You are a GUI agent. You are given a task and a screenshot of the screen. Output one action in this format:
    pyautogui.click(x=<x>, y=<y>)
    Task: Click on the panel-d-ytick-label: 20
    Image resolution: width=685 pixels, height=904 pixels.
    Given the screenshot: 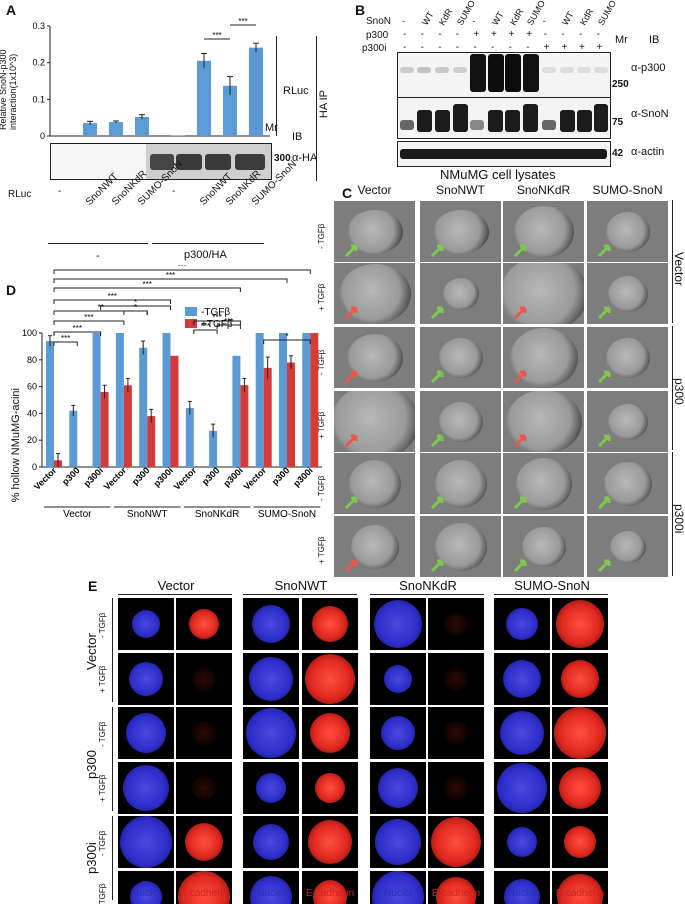 What is the action you would take?
    pyautogui.click(x=32, y=440)
    